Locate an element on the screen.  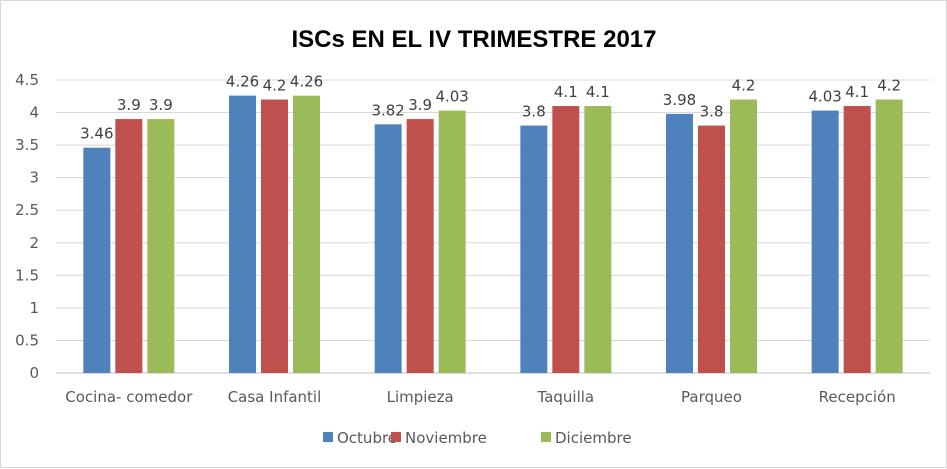
data-label: 3.46 is located at coordinates (96, 134).